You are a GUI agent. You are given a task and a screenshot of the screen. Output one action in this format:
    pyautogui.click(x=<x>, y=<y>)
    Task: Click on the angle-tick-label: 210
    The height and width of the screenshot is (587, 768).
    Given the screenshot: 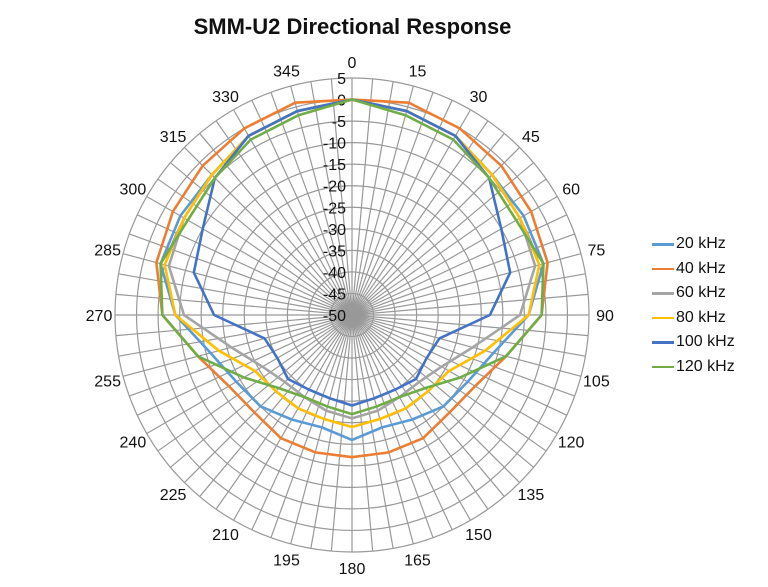 What is the action you would take?
    pyautogui.click(x=225, y=535)
    